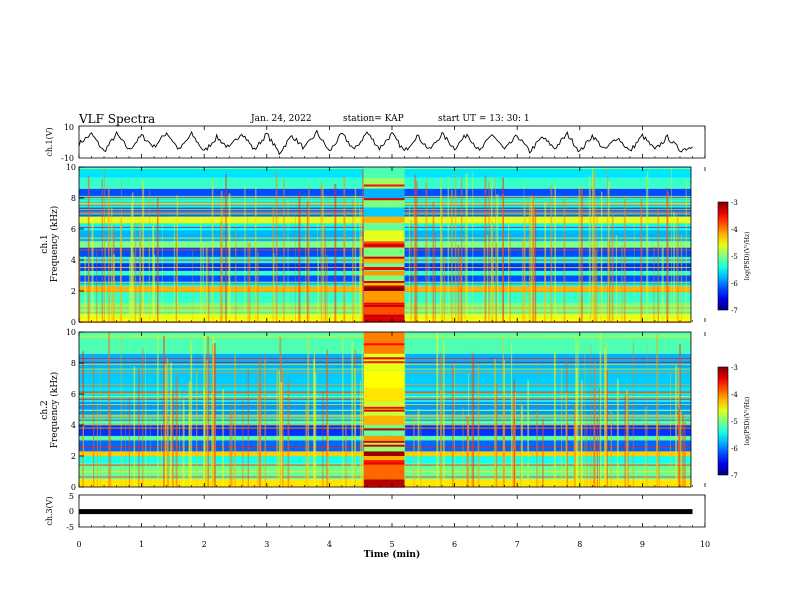 Image resolution: width=792 pixels, height=612 pixels. Describe the element at coordinates (70, 527) in the screenshot. I see `ch3-ytick-bottom: -5` at that location.